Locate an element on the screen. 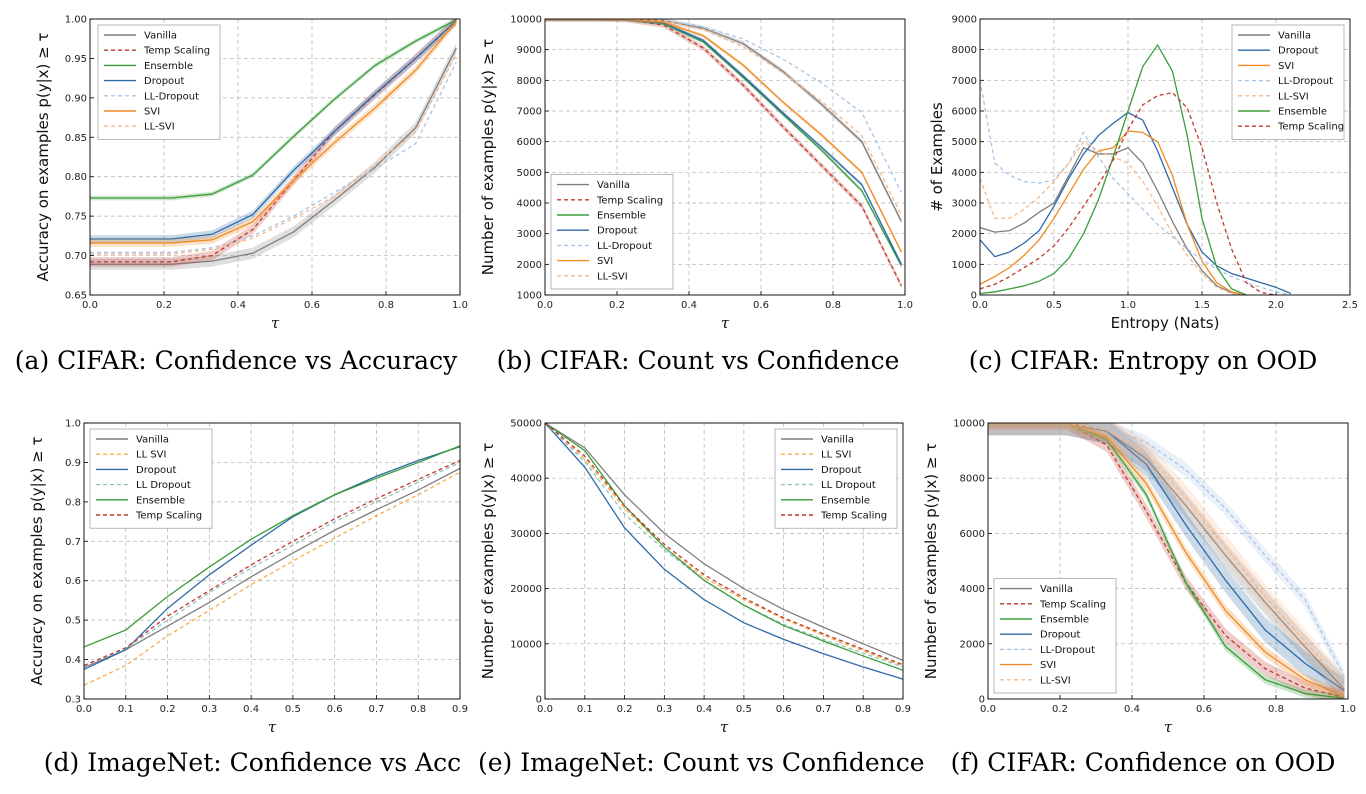  y-axis-label-b: Number of examples p(y|x) ≥ τ is located at coordinates (488, 157).